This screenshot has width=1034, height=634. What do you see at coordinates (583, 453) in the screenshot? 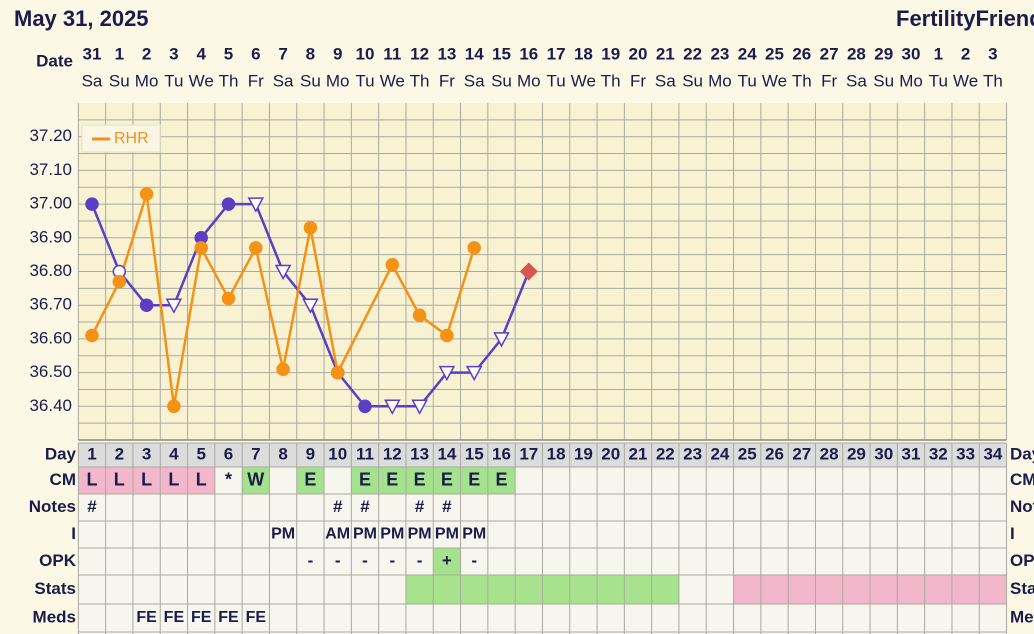
I see `day-number: 19` at bounding box center [583, 453].